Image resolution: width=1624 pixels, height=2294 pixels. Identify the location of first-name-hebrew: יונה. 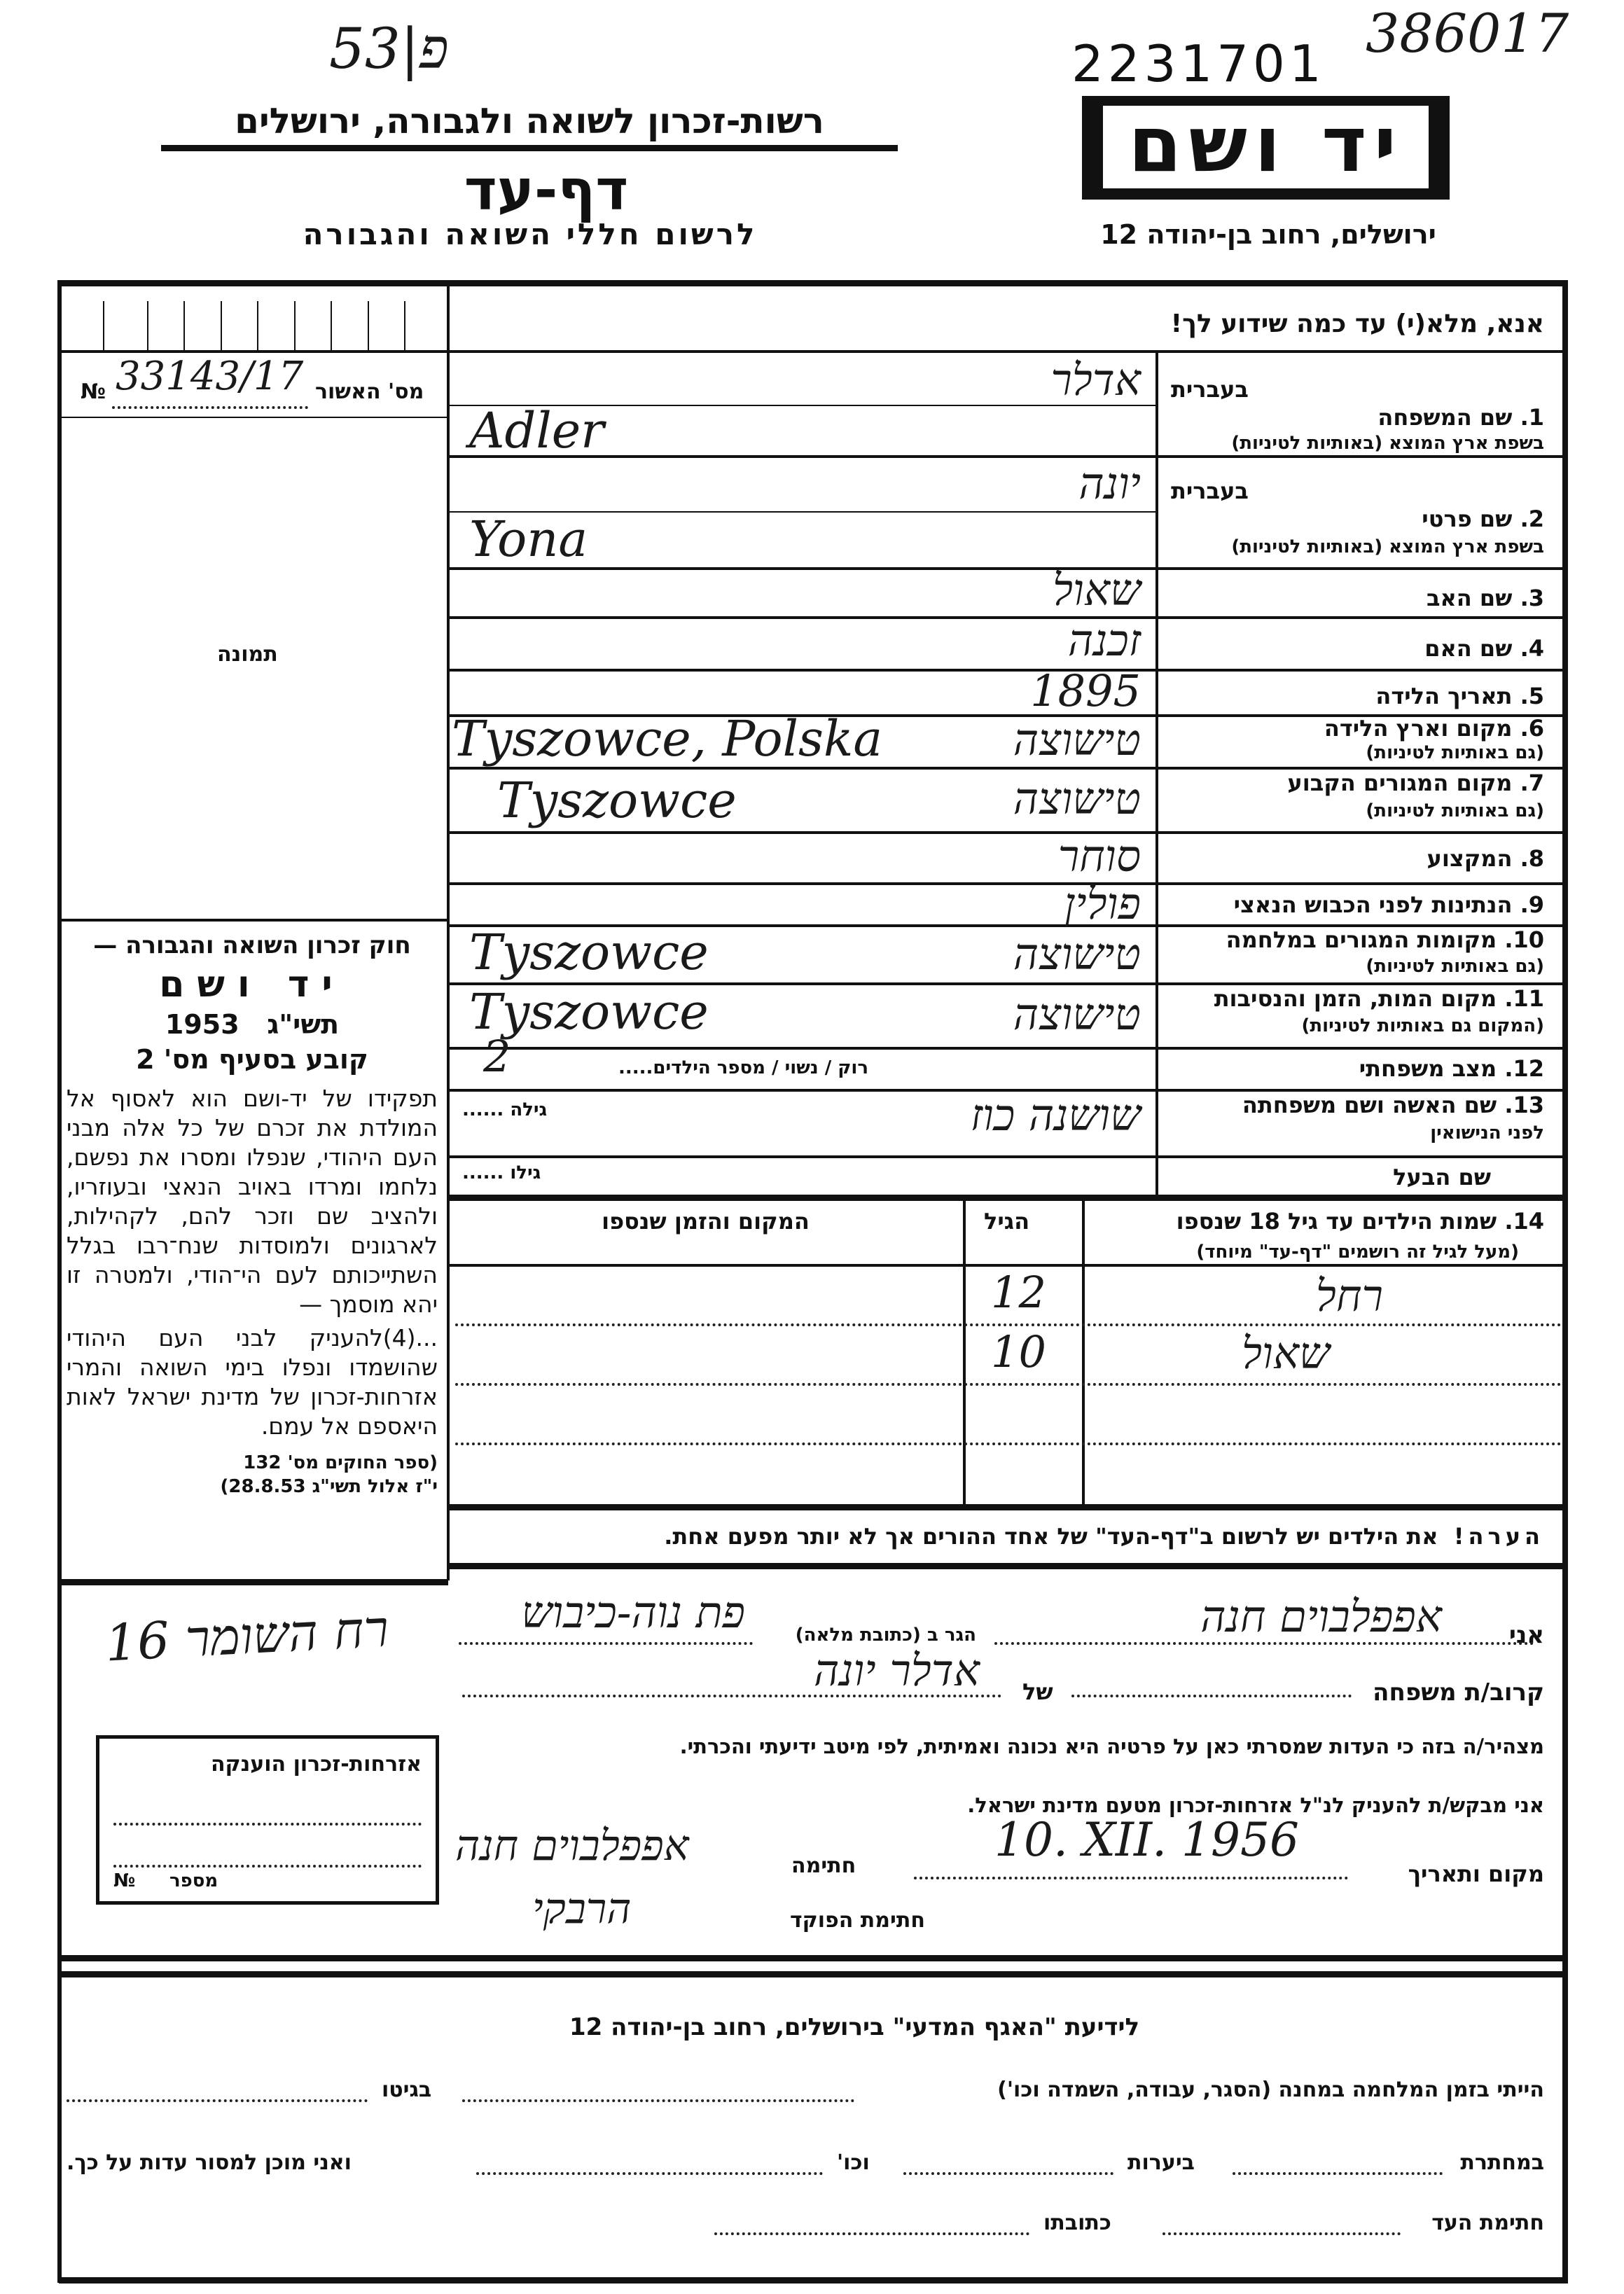
(1109, 483).